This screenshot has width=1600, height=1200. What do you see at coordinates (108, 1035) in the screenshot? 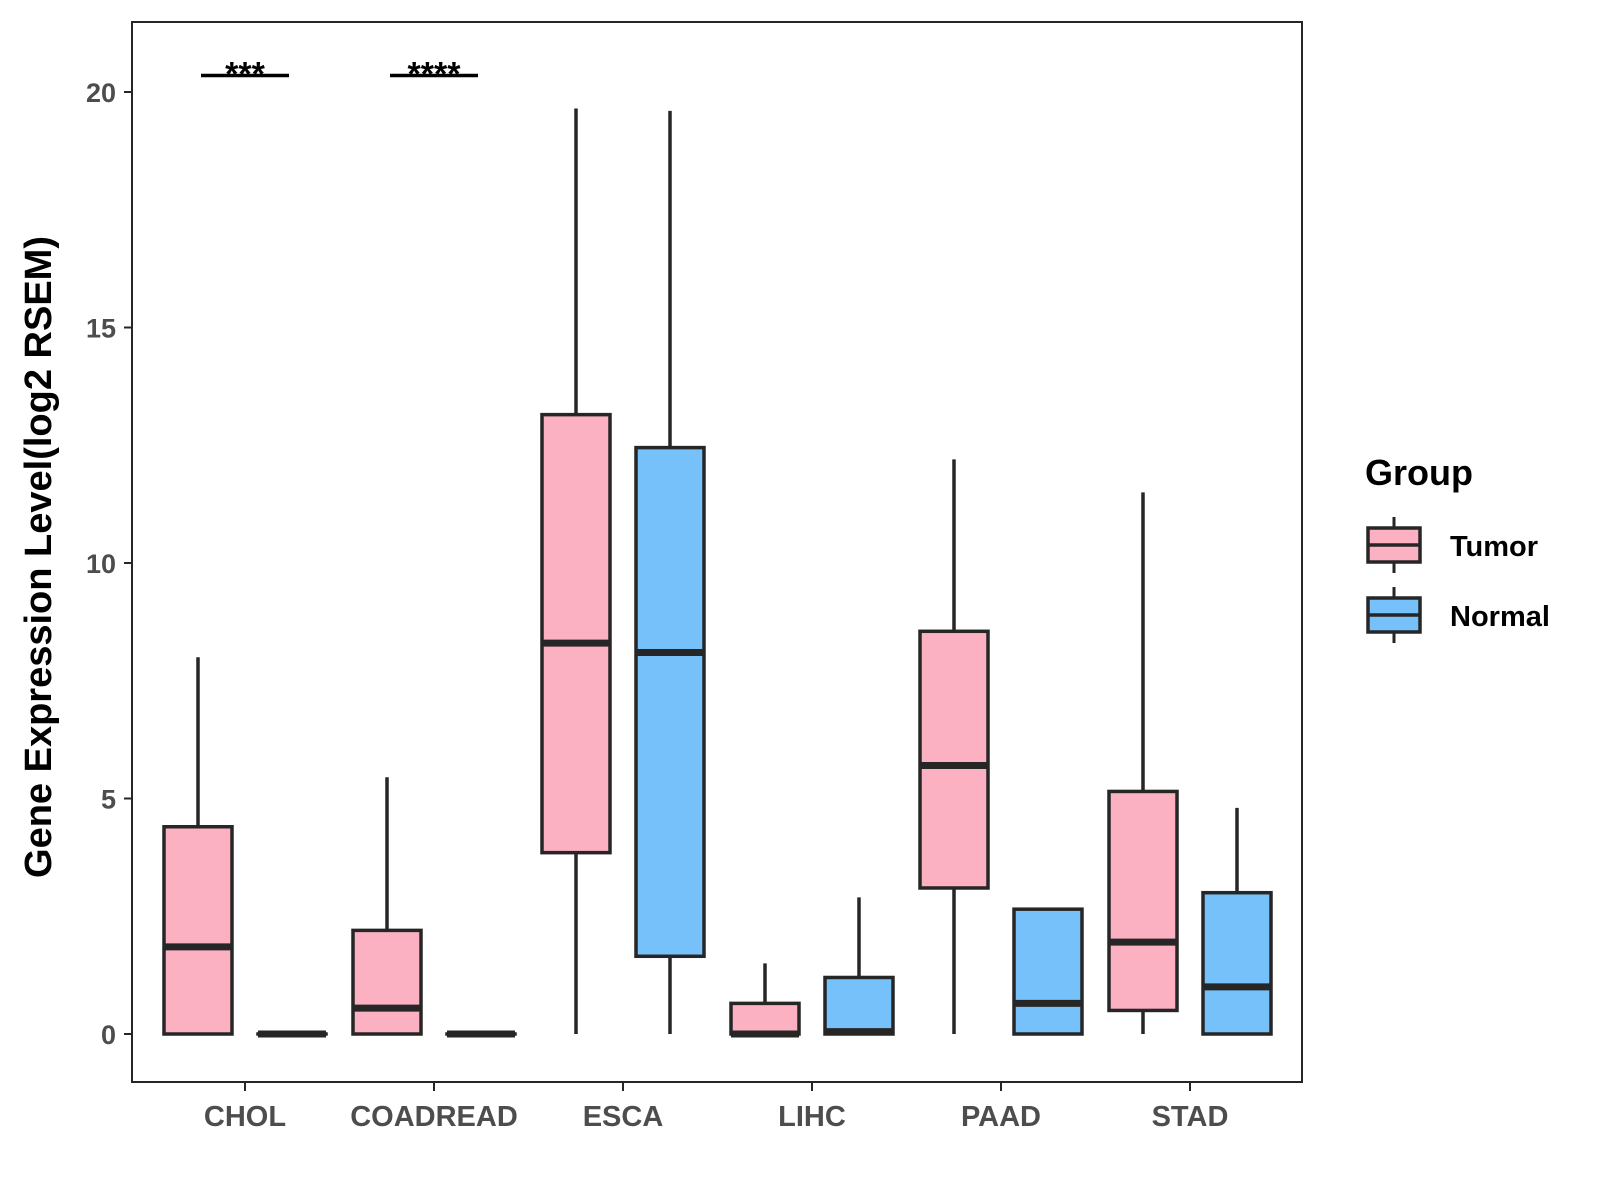
I see `y-tick-label: 0` at bounding box center [108, 1035].